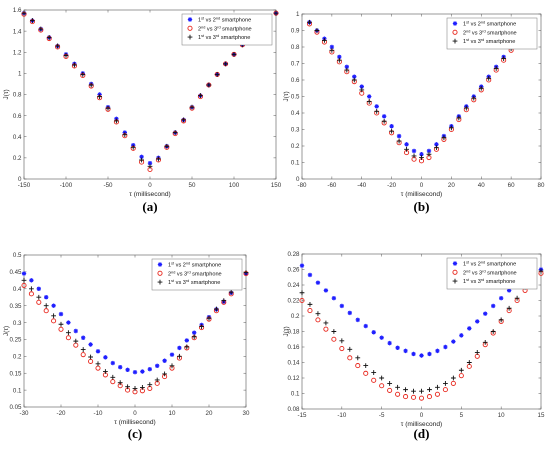  What do you see at coordinates (17, 10) in the screenshot?
I see `y-tick-label: 1.6` at bounding box center [17, 10].